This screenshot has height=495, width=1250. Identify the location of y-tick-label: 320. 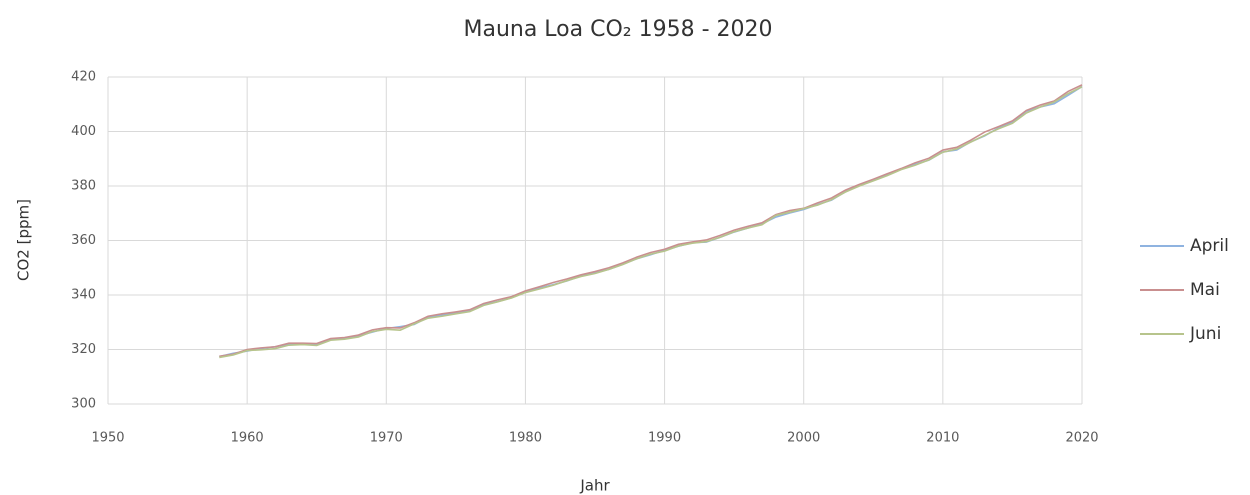
(83, 349).